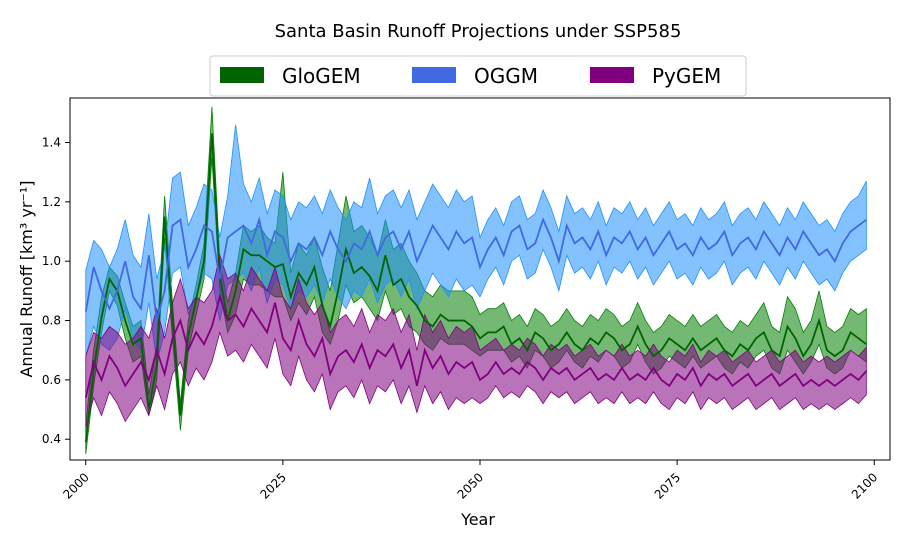 This screenshot has width=900, height=540. I want to click on y-tick-label: 0.6, so click(51, 380).